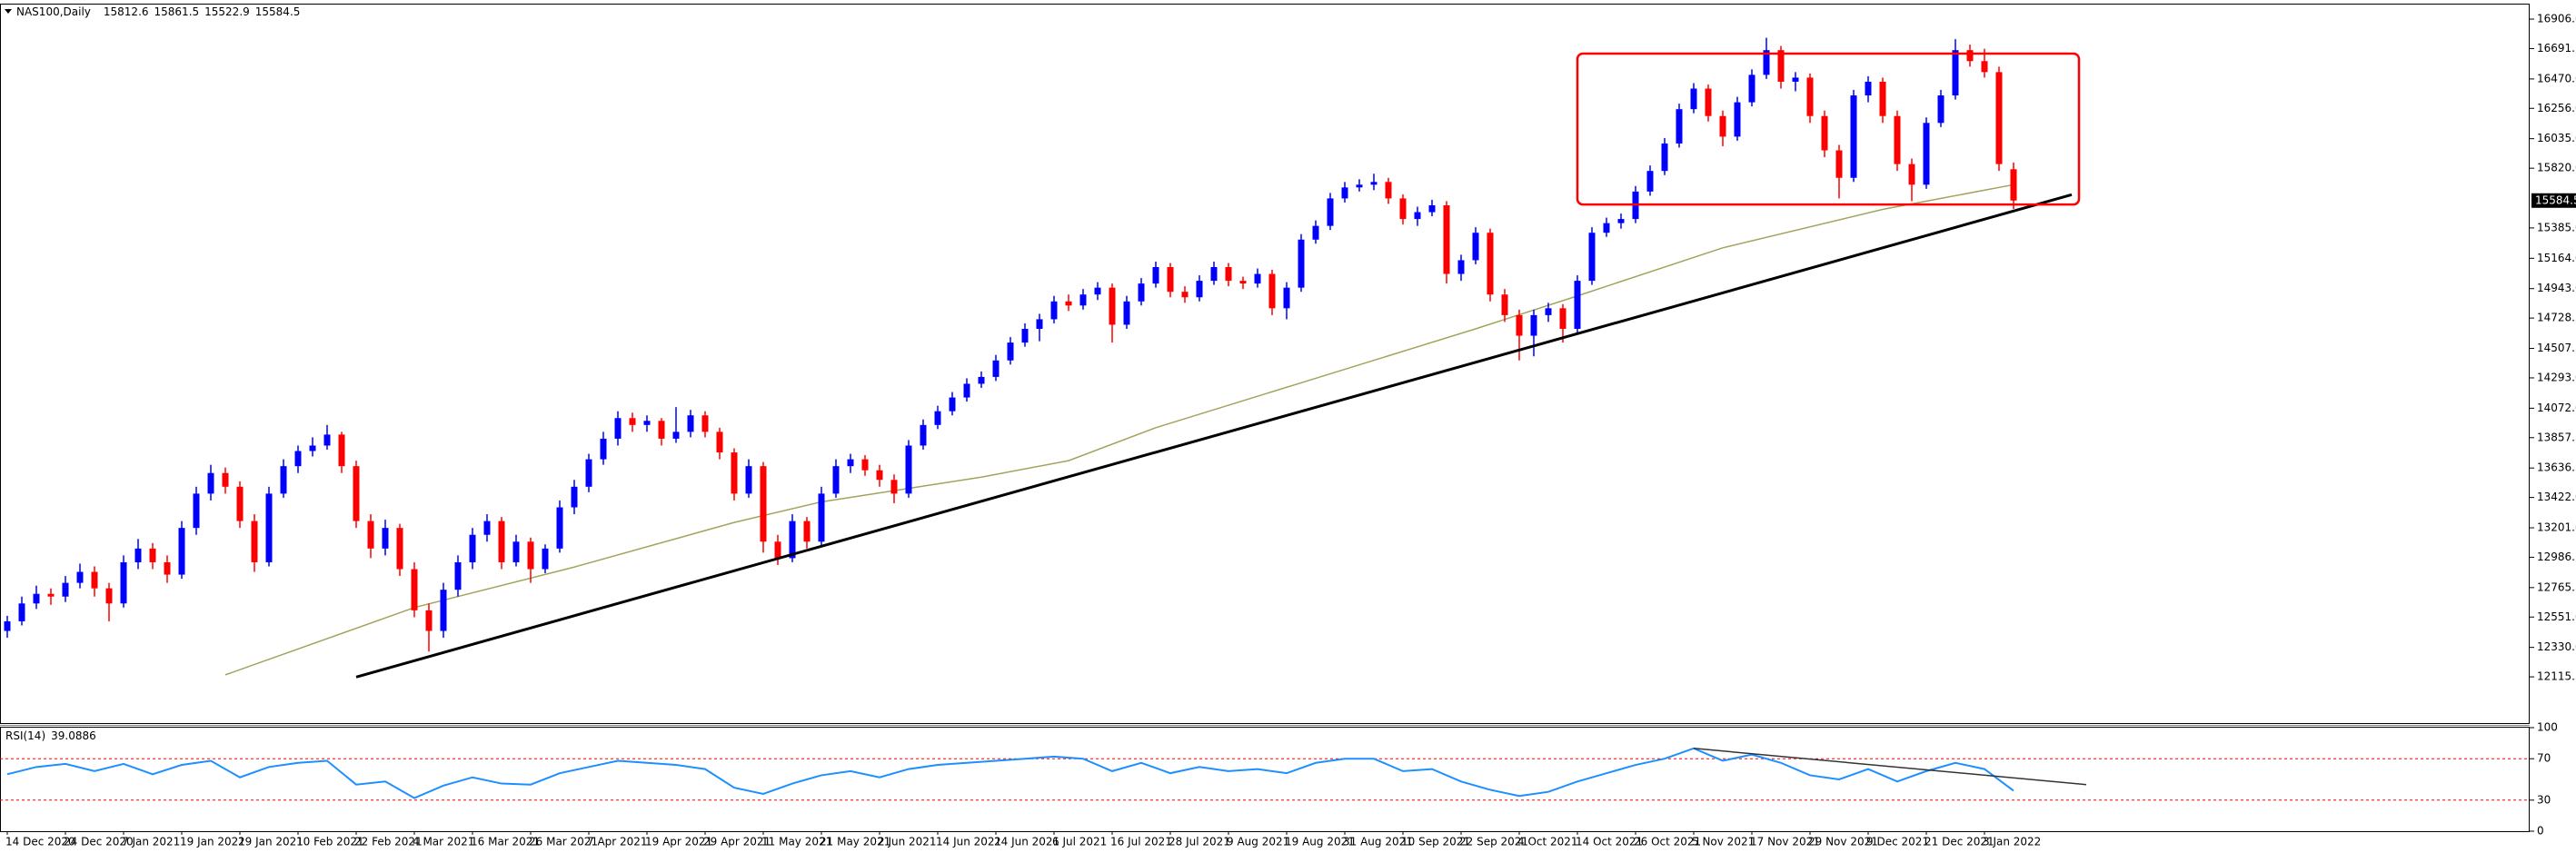 The height and width of the screenshot is (853, 2576). I want to click on x-tick-label: 29 Jan 2021, so click(271, 842).